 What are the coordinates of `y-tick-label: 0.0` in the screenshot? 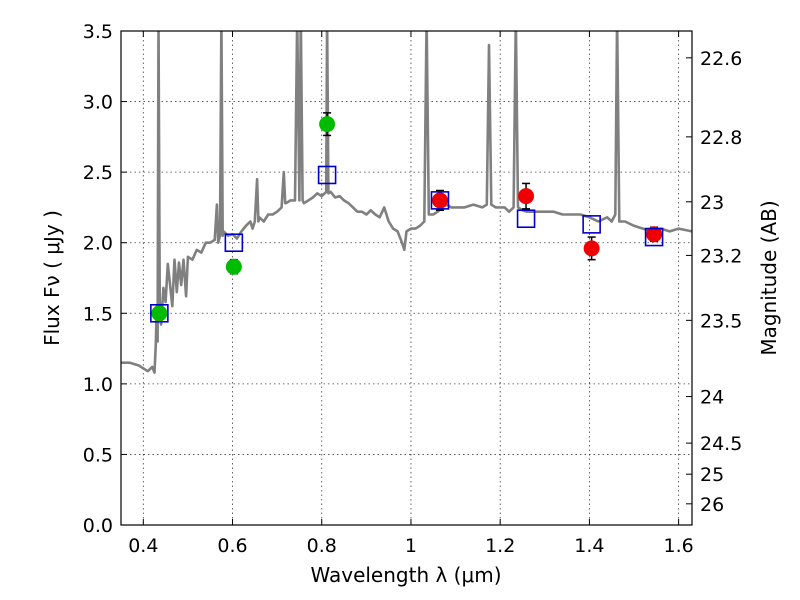 It's located at (98, 526).